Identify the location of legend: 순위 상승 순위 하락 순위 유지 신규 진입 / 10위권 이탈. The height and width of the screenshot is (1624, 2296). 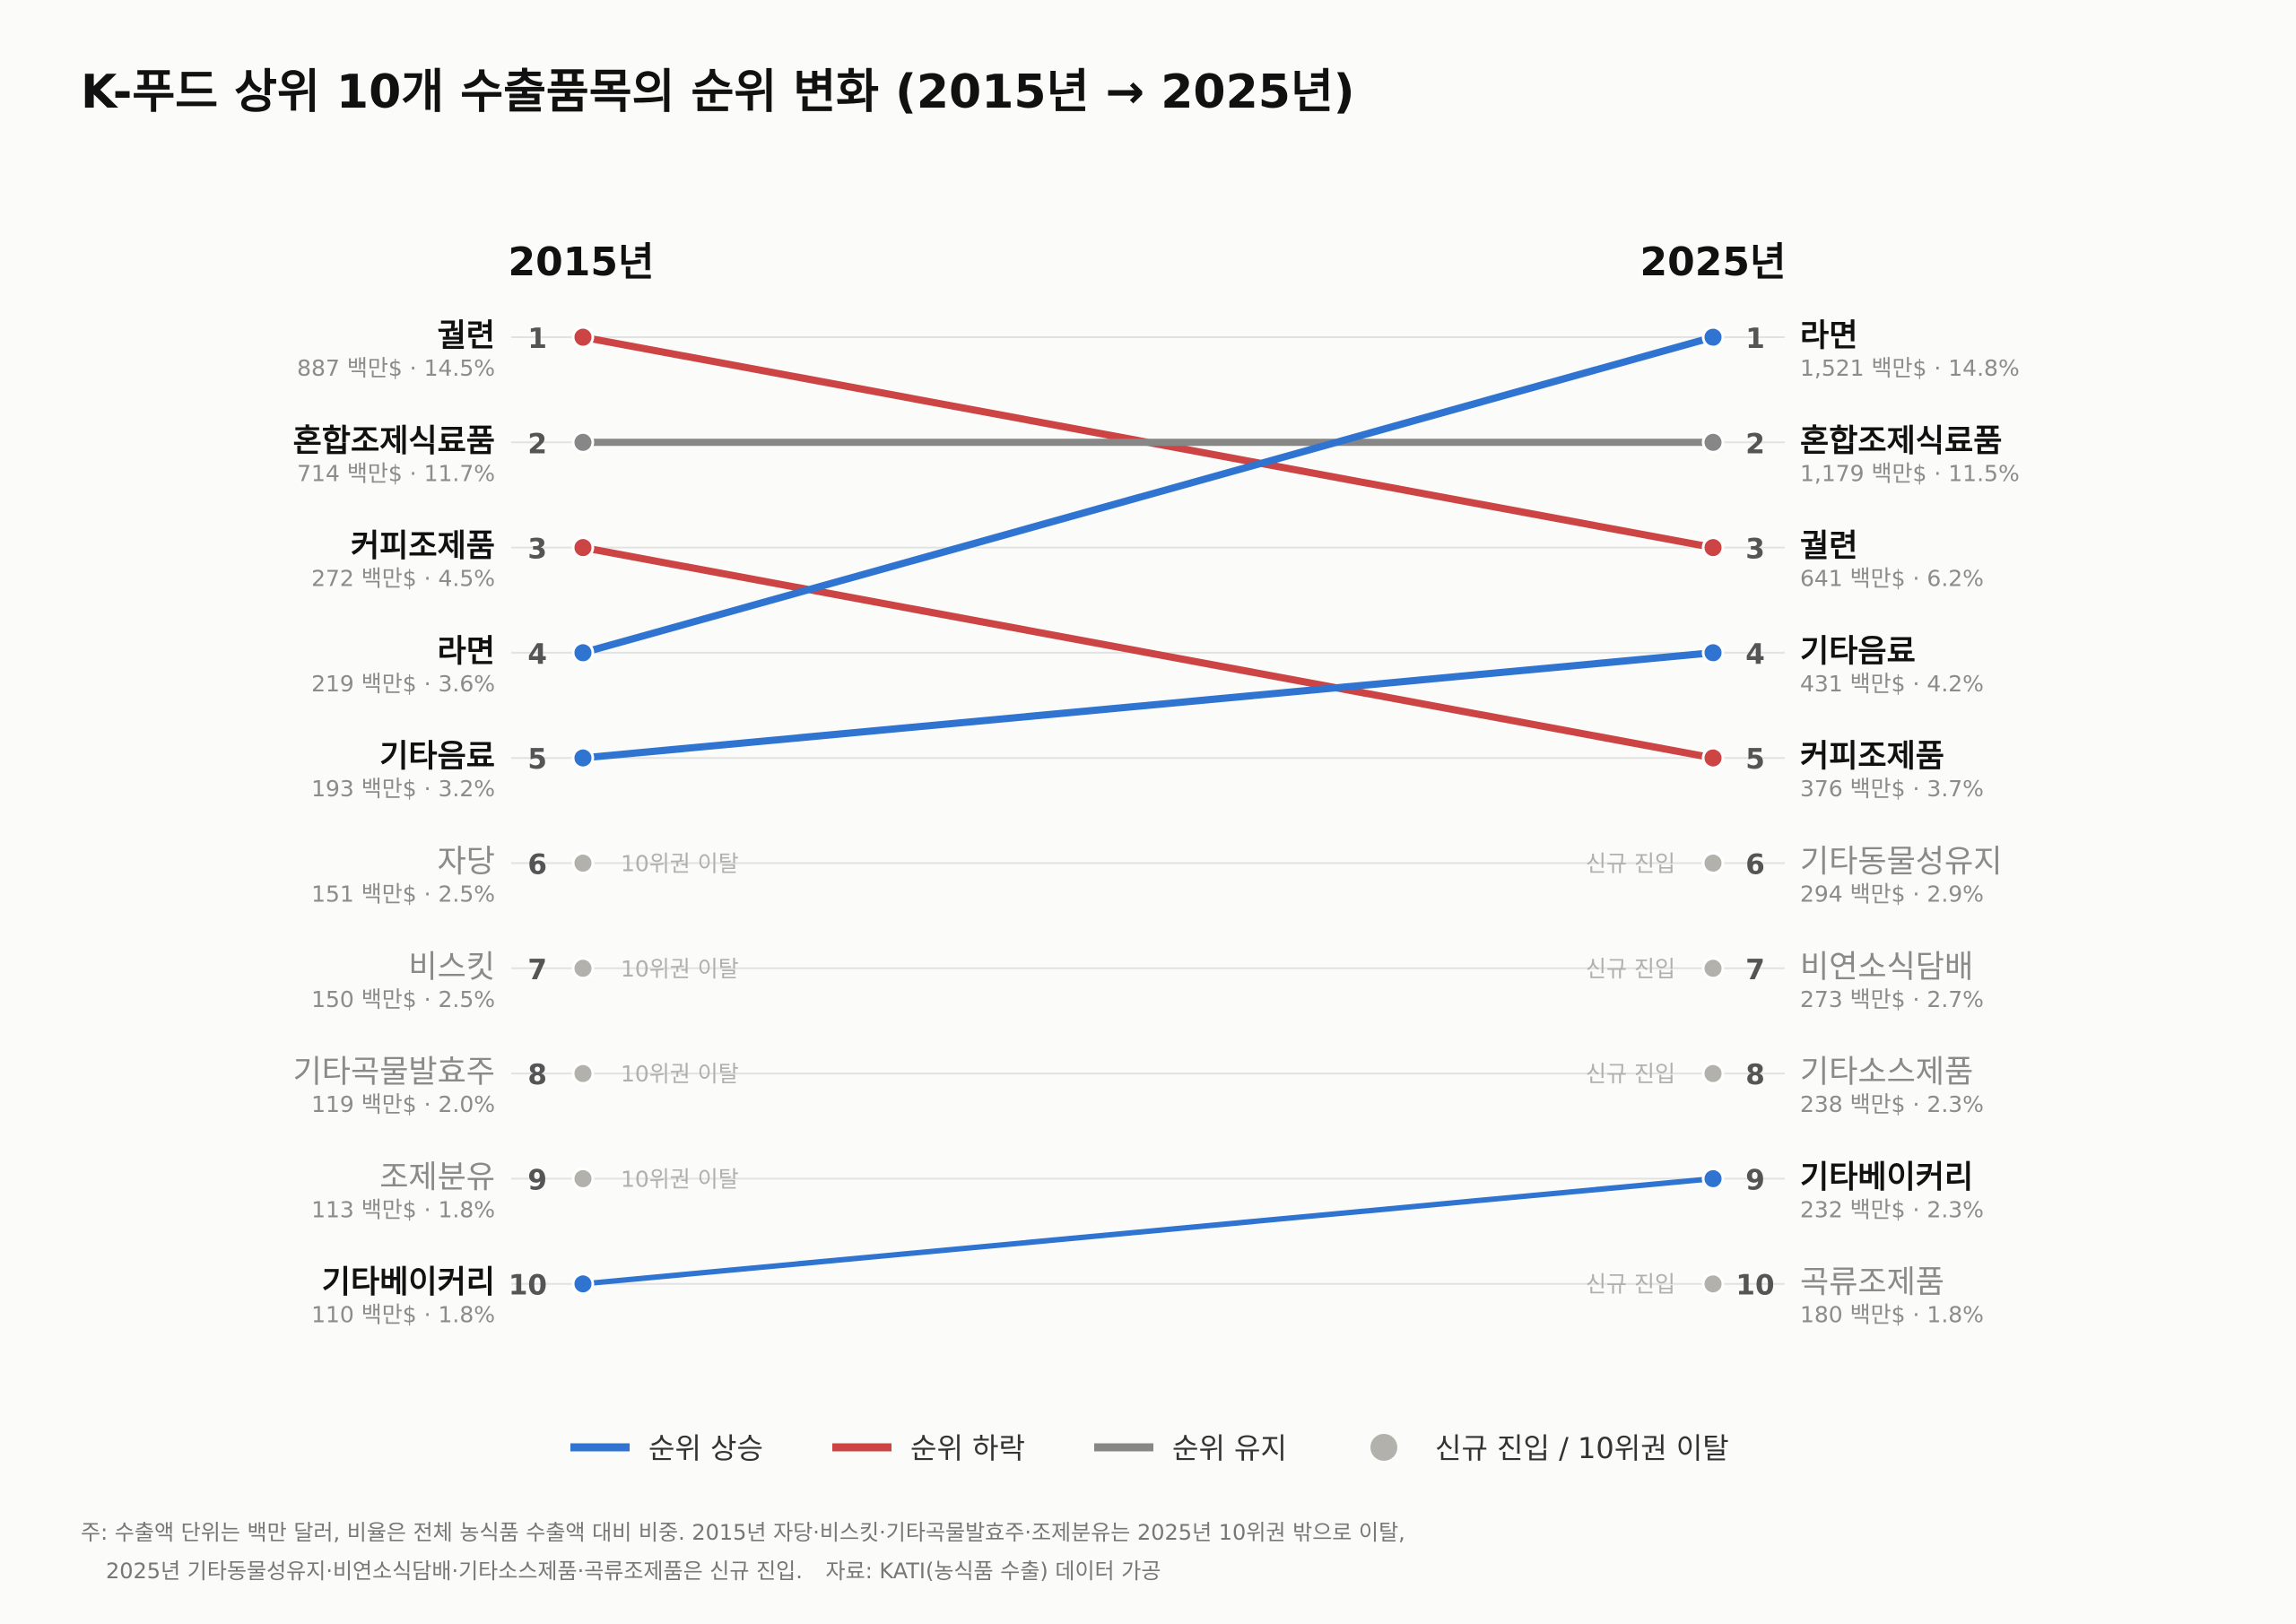
(1149, 1448).